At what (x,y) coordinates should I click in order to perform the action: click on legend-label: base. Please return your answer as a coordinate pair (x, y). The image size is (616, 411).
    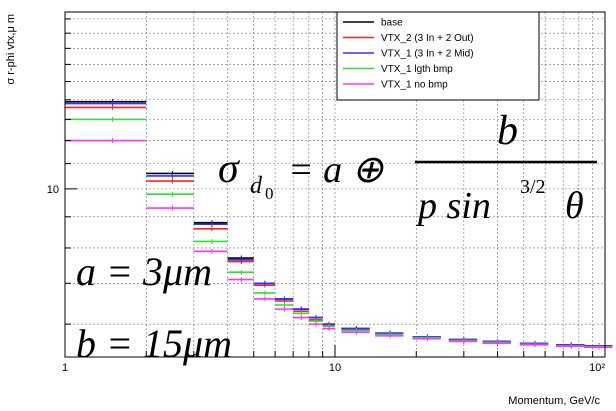
    Looking at the image, I should click on (392, 23).